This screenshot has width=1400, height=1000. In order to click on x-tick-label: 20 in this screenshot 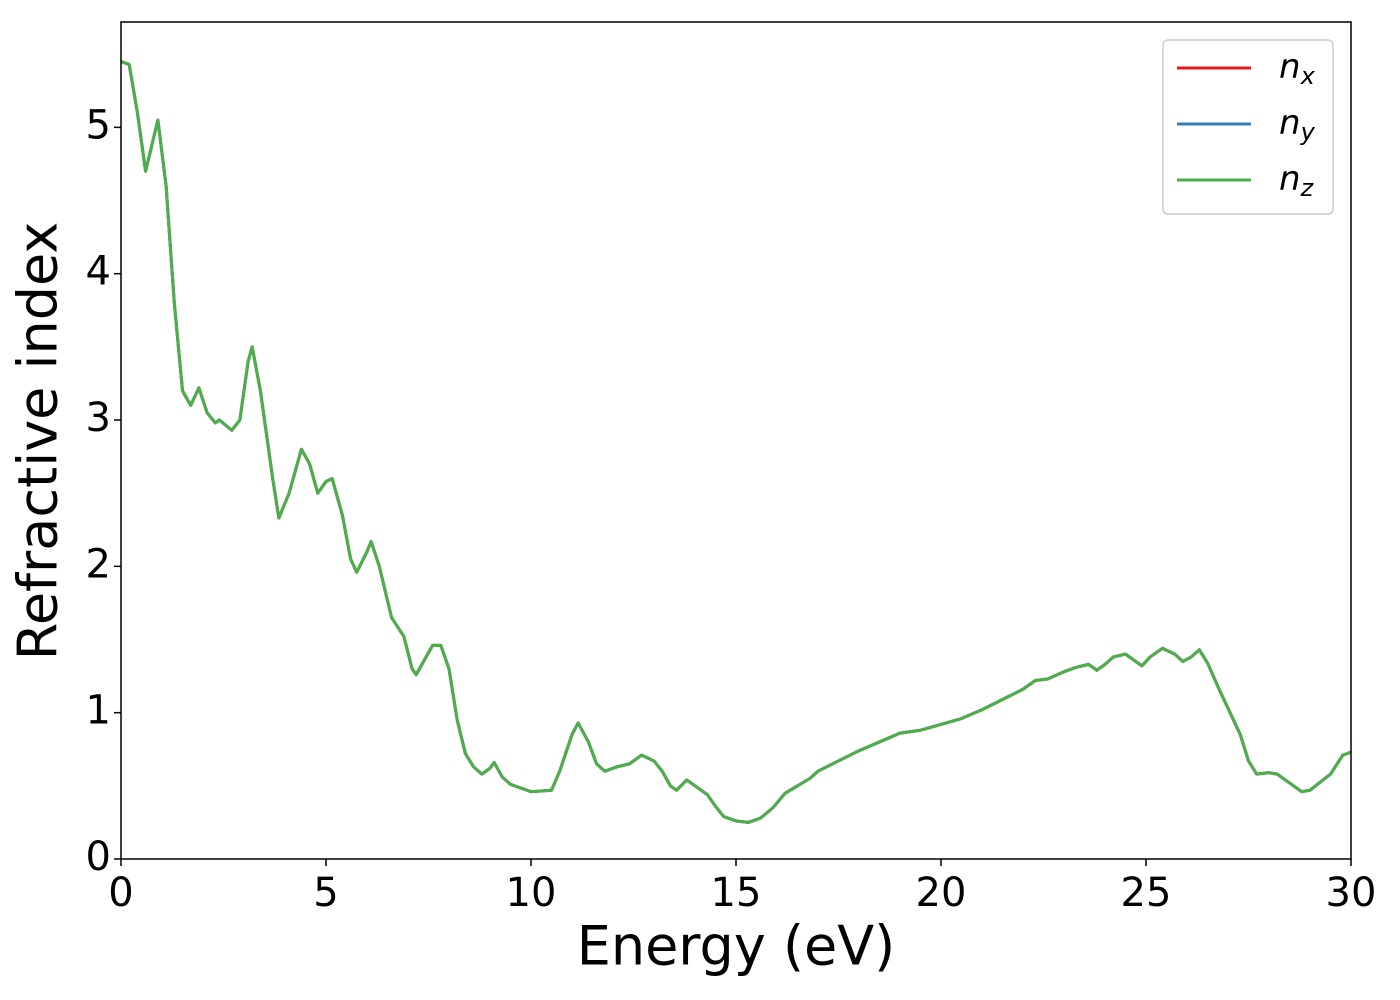, I will do `click(941, 893)`.